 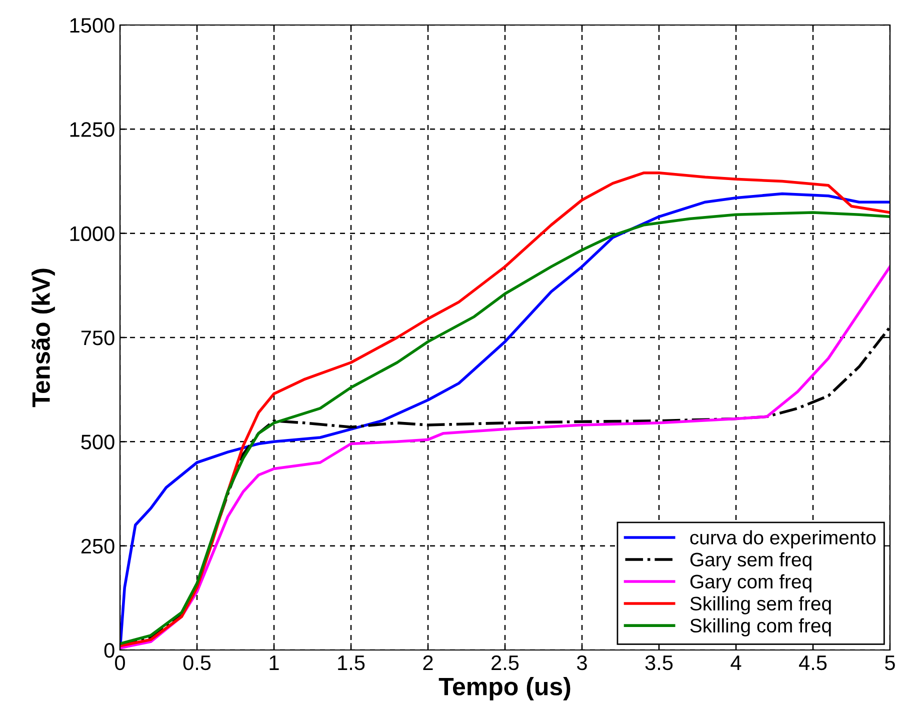 I want to click on y-tick-label: 500, so click(x=97, y=442).